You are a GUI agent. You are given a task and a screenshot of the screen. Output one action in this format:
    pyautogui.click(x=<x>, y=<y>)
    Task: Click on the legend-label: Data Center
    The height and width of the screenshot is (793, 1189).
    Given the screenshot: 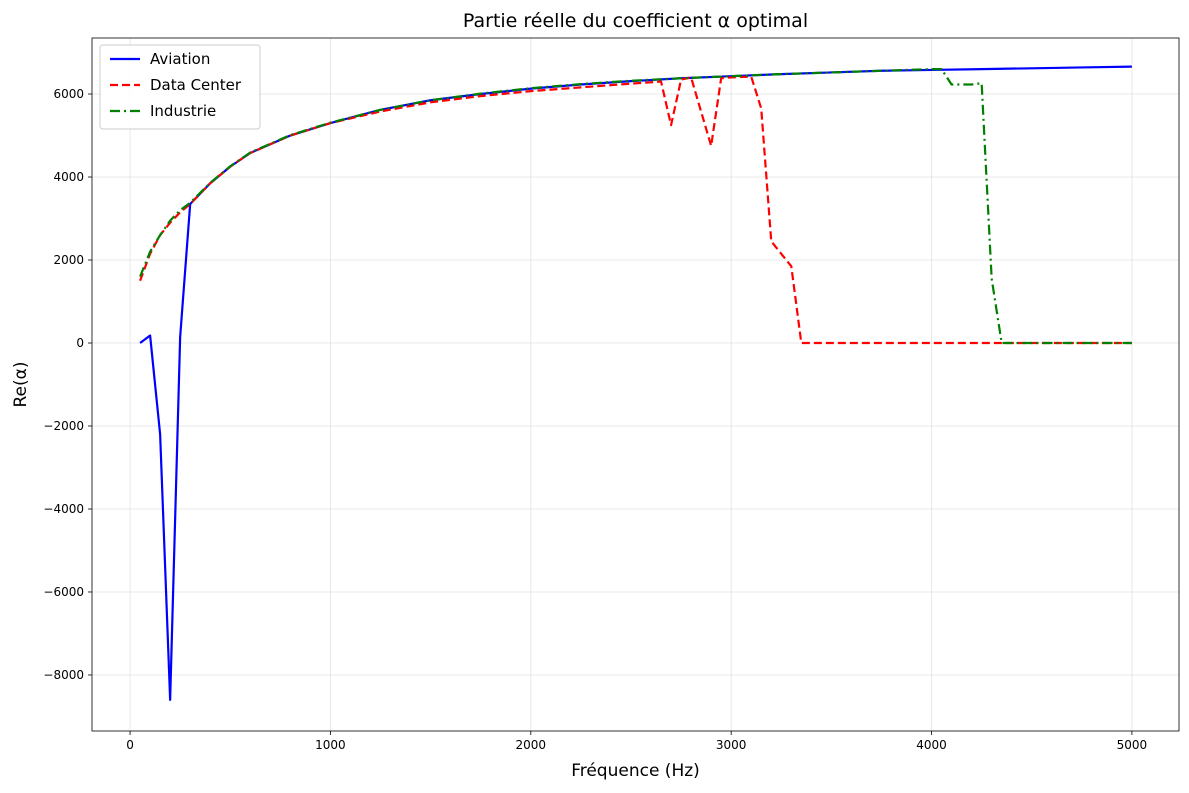 What is the action you would take?
    pyautogui.click(x=196, y=85)
    